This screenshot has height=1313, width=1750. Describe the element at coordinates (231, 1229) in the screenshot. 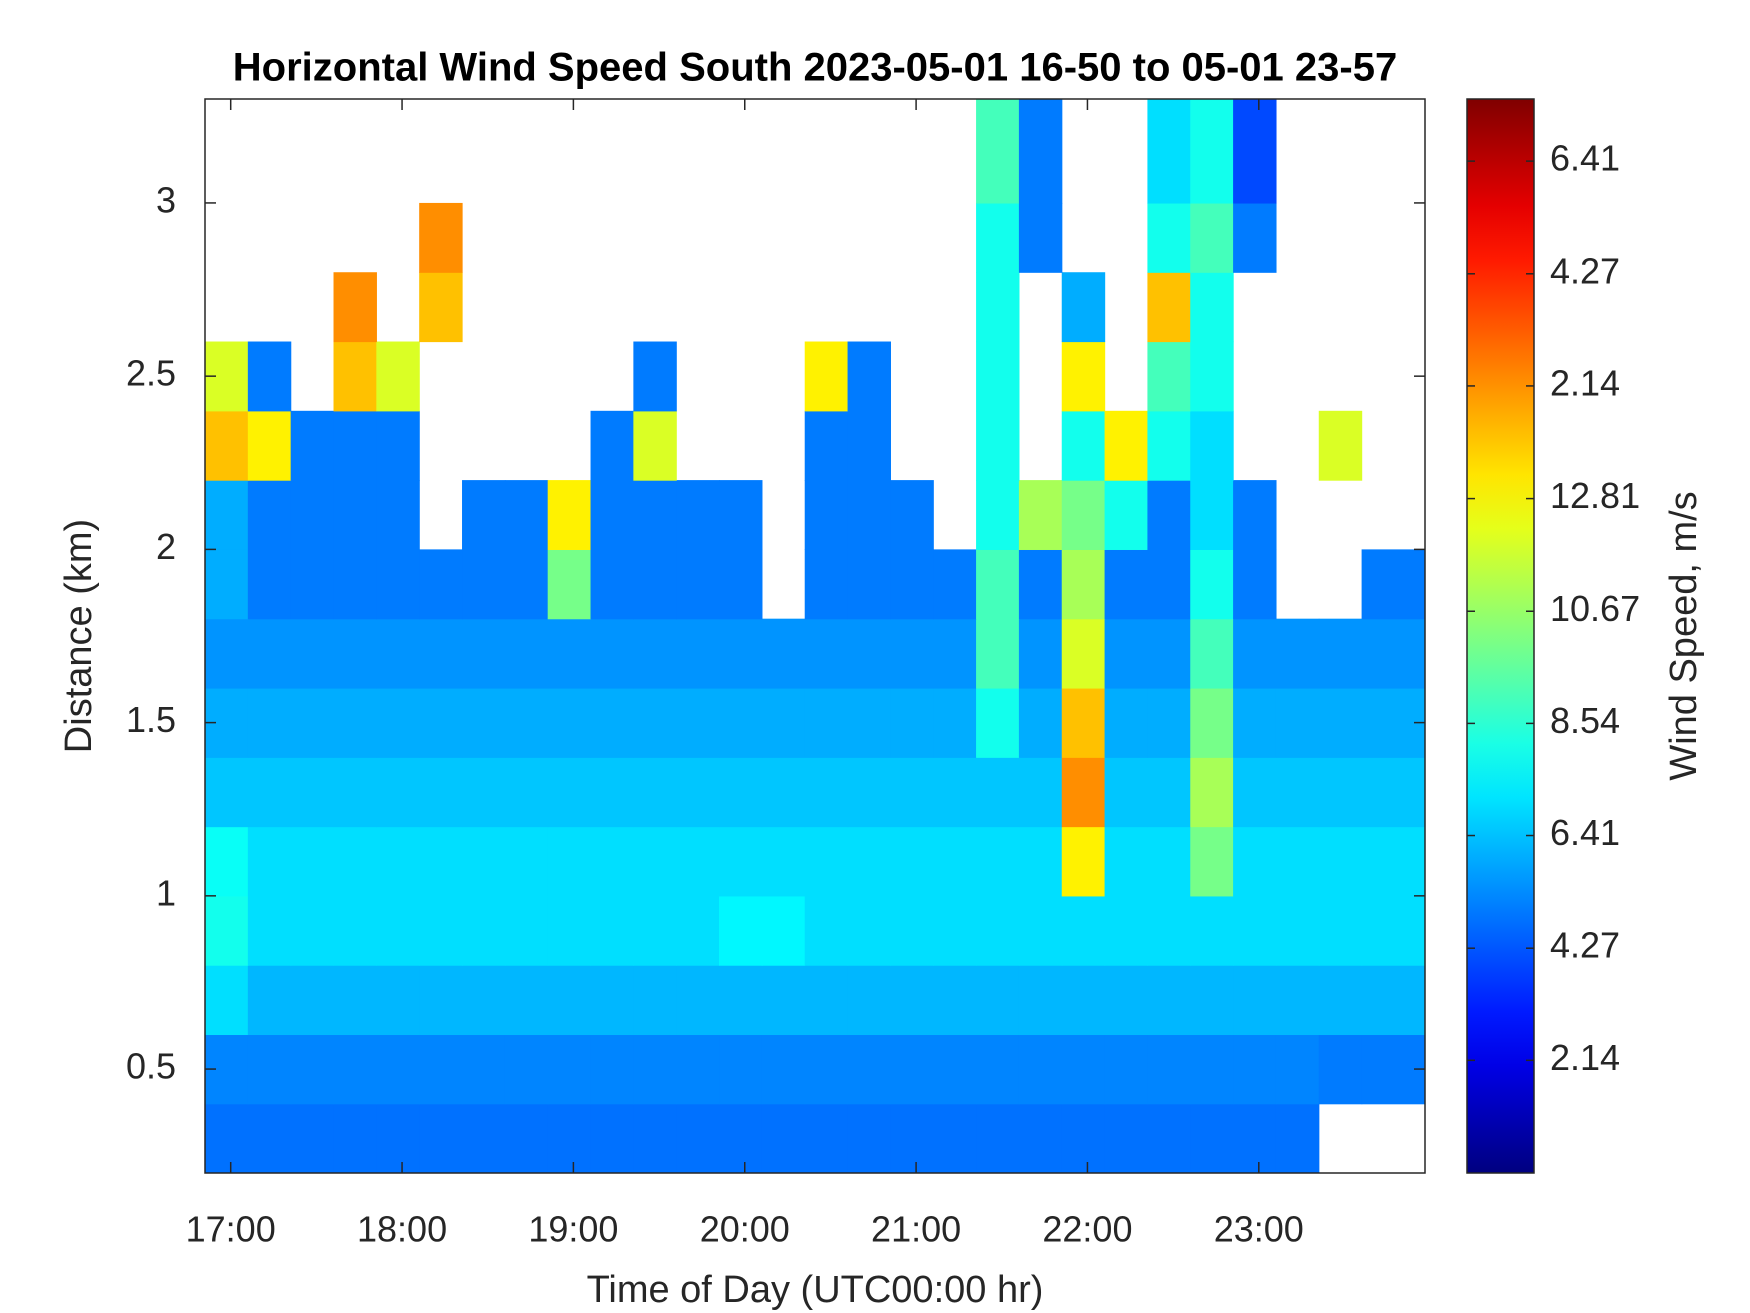

I see `x-tick-label: 17:00` at that location.